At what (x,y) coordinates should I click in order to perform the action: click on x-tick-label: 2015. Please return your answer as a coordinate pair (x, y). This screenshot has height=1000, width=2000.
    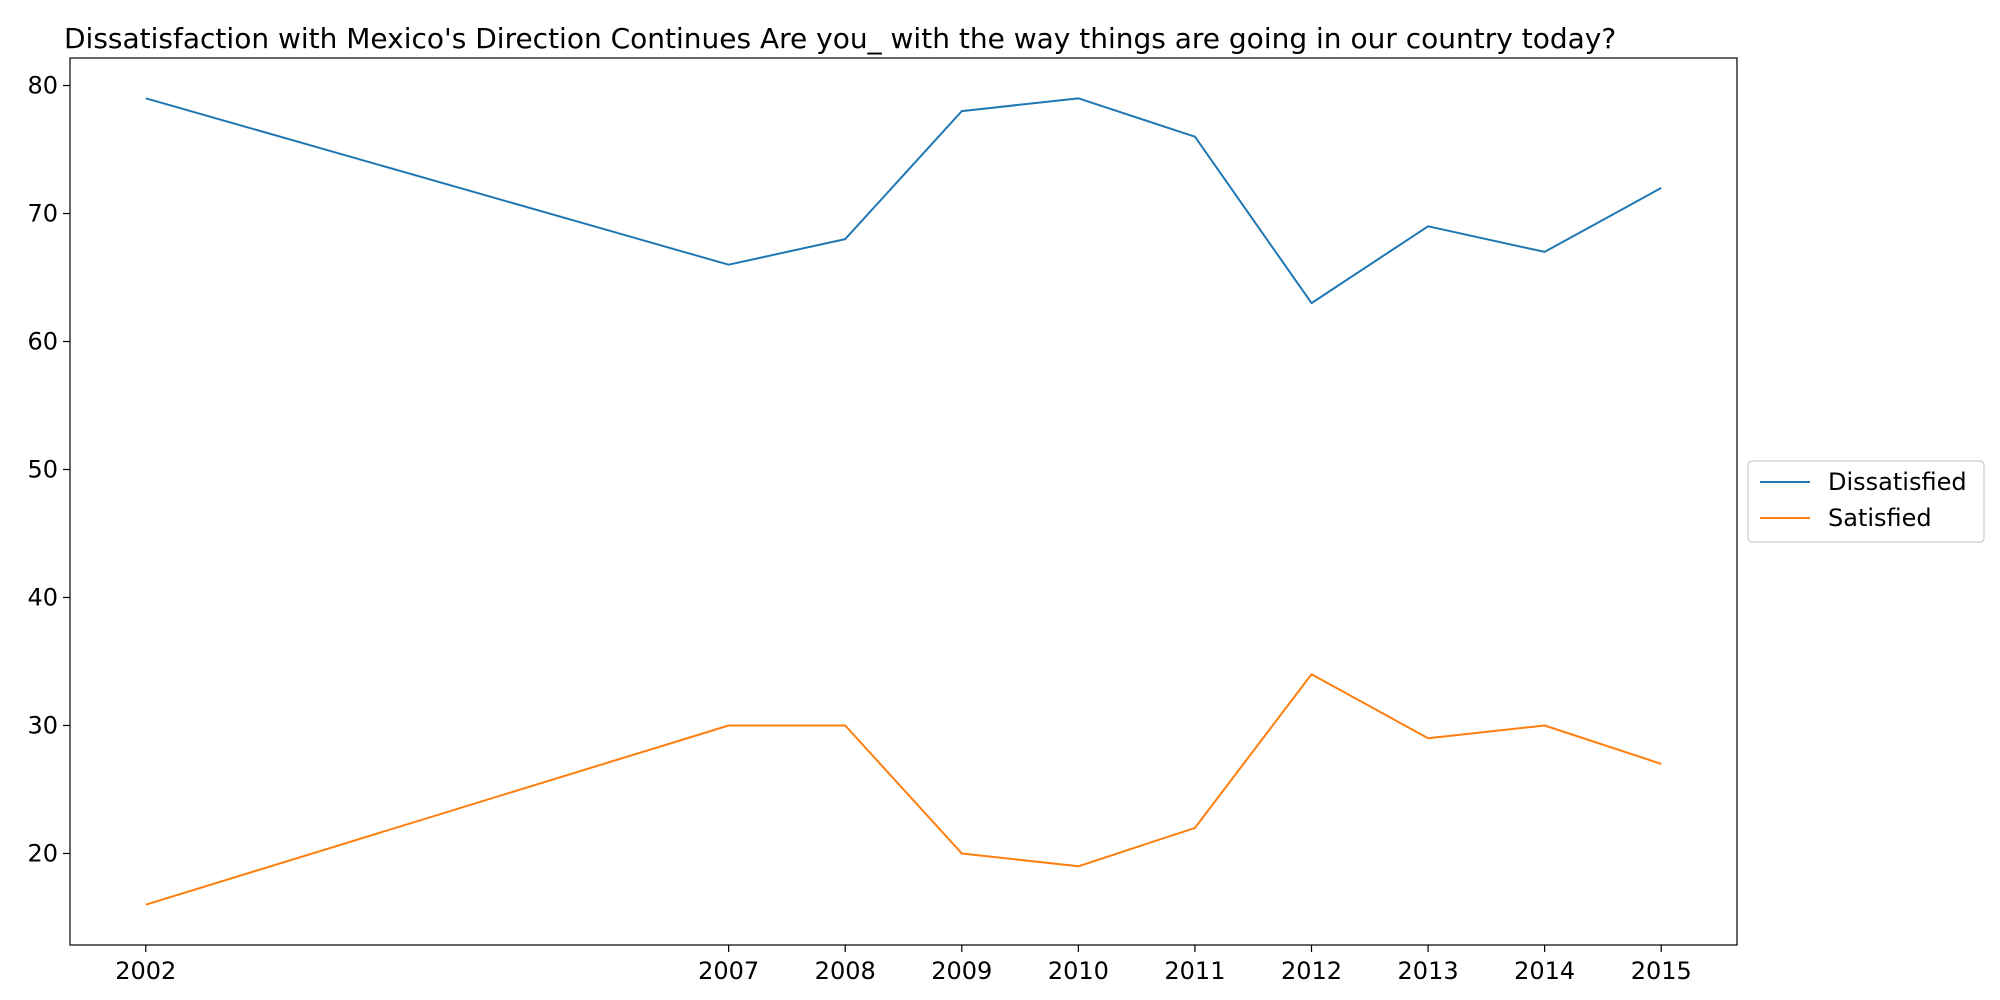
    Looking at the image, I should click on (1661, 971).